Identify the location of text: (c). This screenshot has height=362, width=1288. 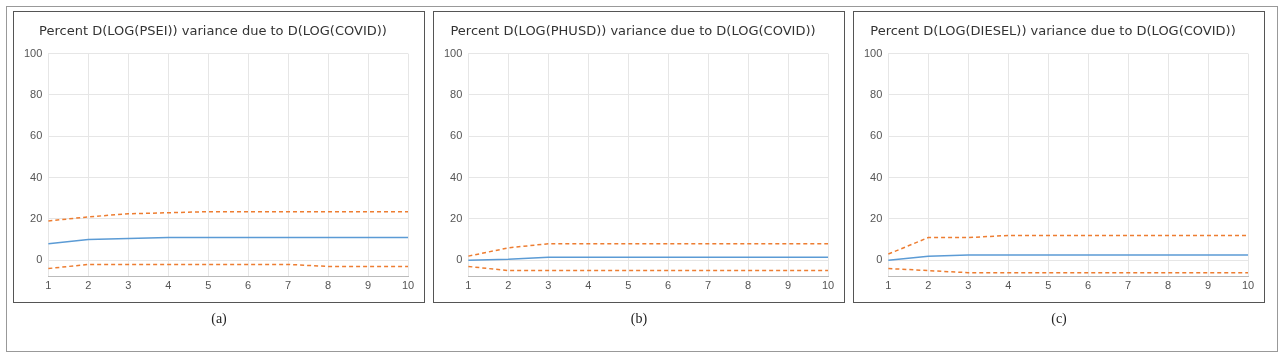
(1059, 319).